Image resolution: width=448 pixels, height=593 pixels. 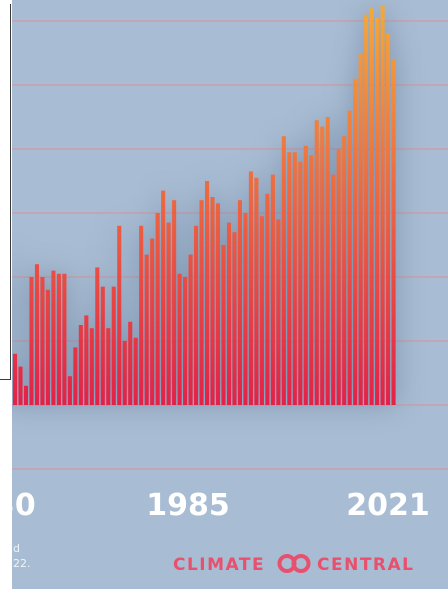 I want to click on bar-1968, so click(x=102, y=345).